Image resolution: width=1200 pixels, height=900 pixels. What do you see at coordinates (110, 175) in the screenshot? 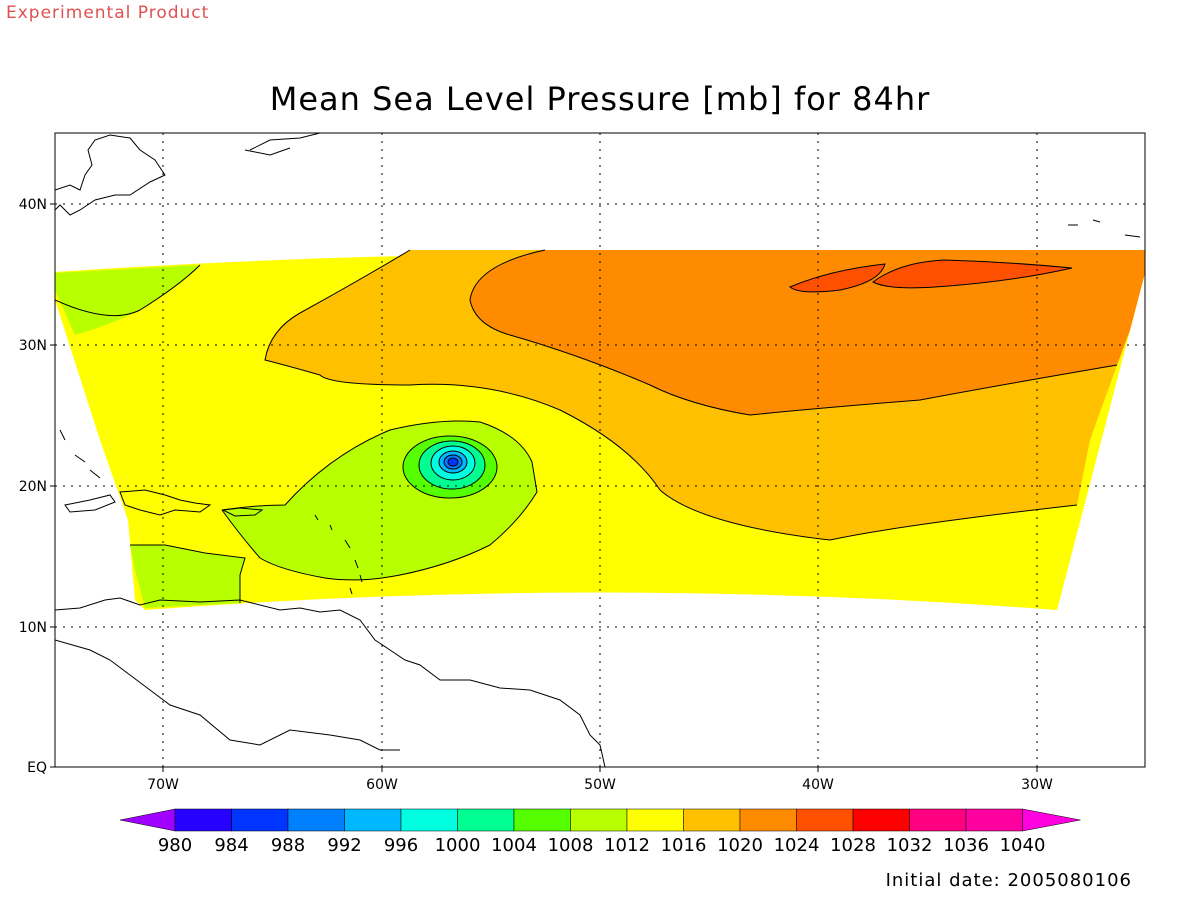
I see `coastline-north-america` at bounding box center [110, 175].